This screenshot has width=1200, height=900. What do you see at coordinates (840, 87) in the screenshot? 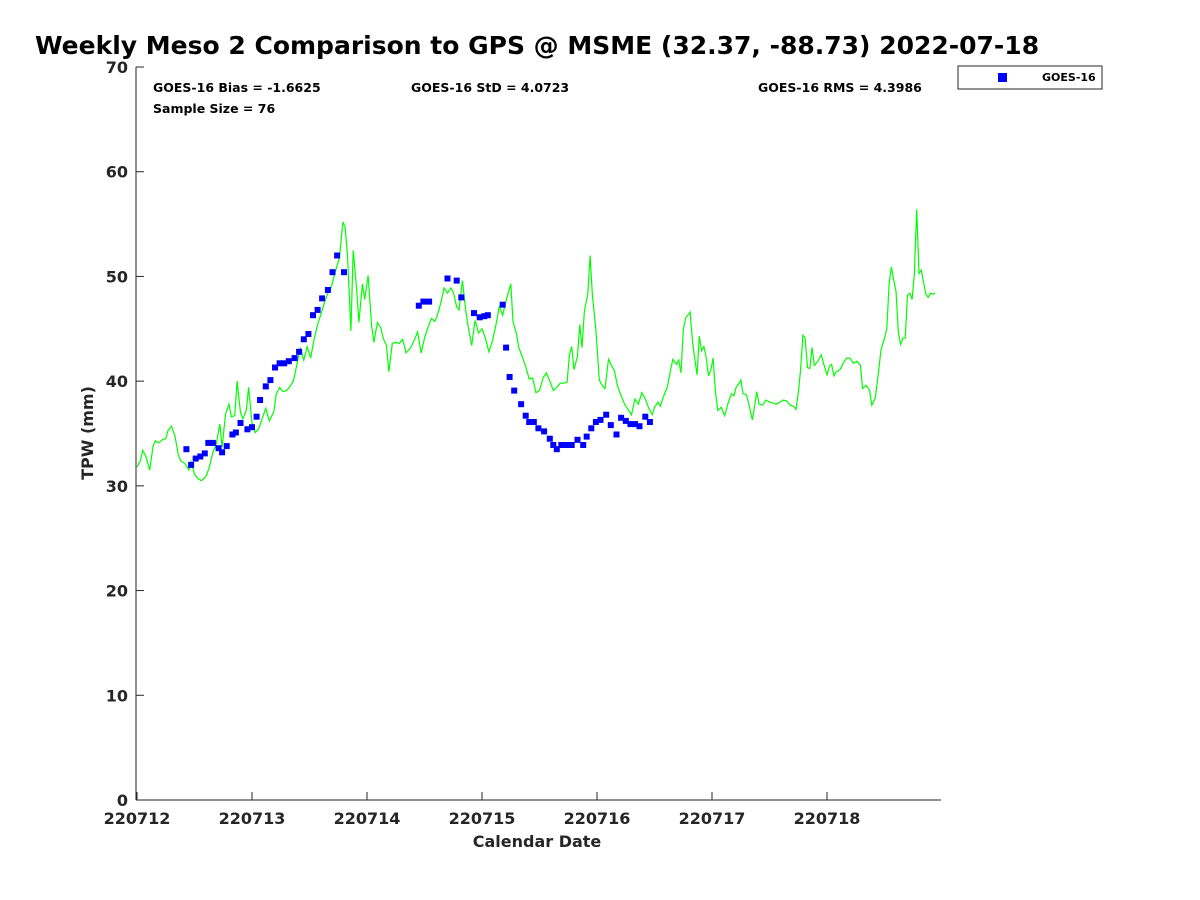
I see `stat-rms: GOES-16 RMS = 4.3986` at bounding box center [840, 87].